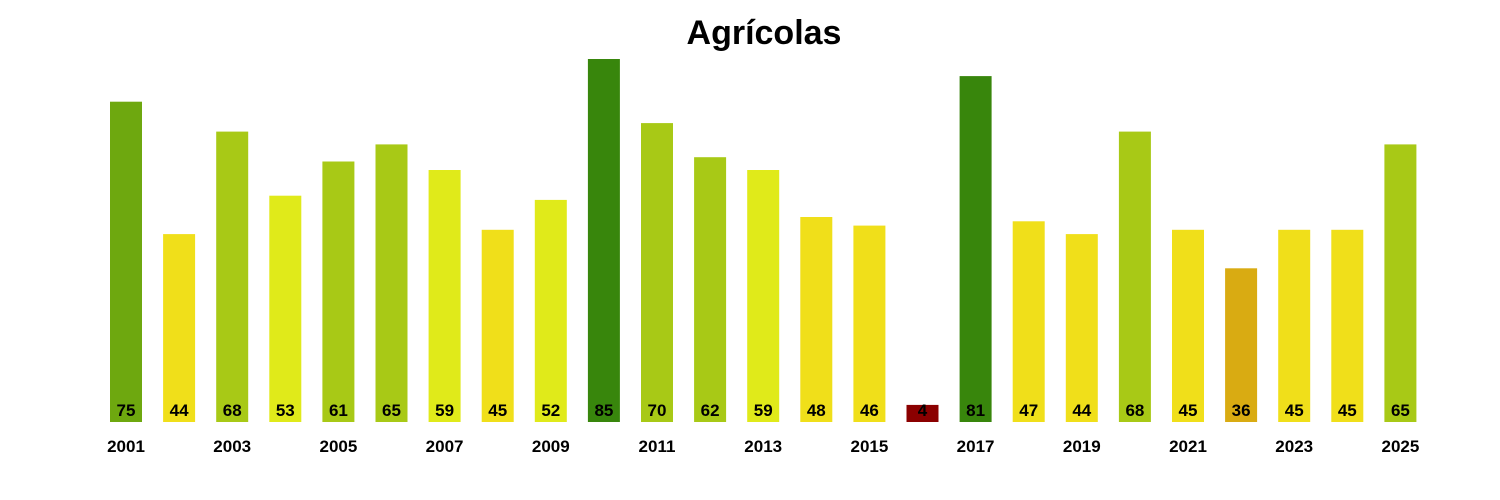 The image size is (1500, 500). I want to click on value-label-2014: 48, so click(816, 410).